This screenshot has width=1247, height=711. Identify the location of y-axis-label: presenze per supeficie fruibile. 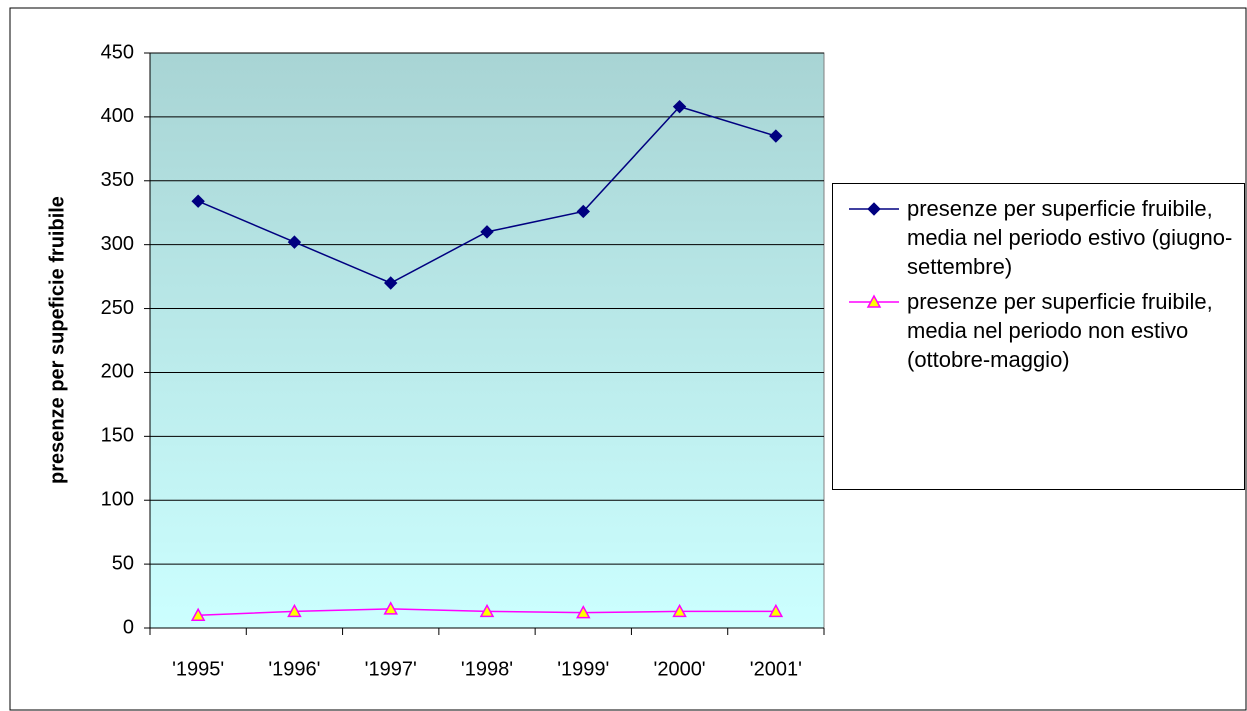
(57, 340).